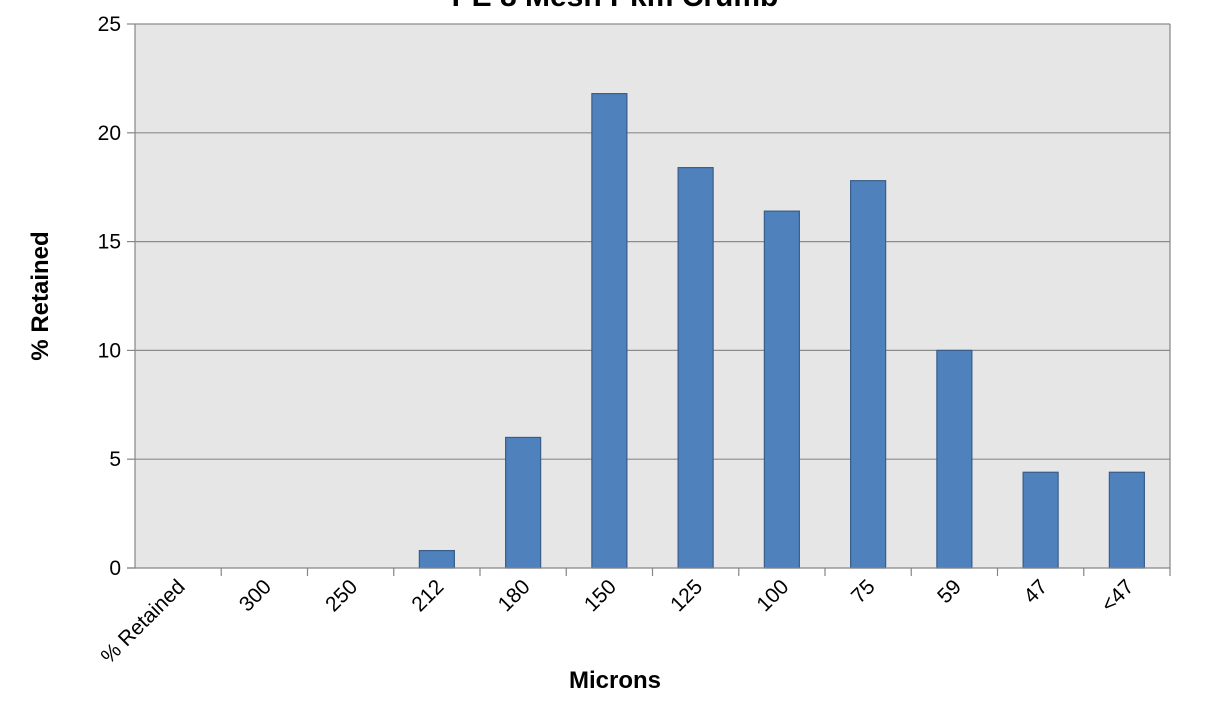 The image size is (1208, 708). What do you see at coordinates (341, 595) in the screenshot?
I see `x-tick-label: 250` at bounding box center [341, 595].